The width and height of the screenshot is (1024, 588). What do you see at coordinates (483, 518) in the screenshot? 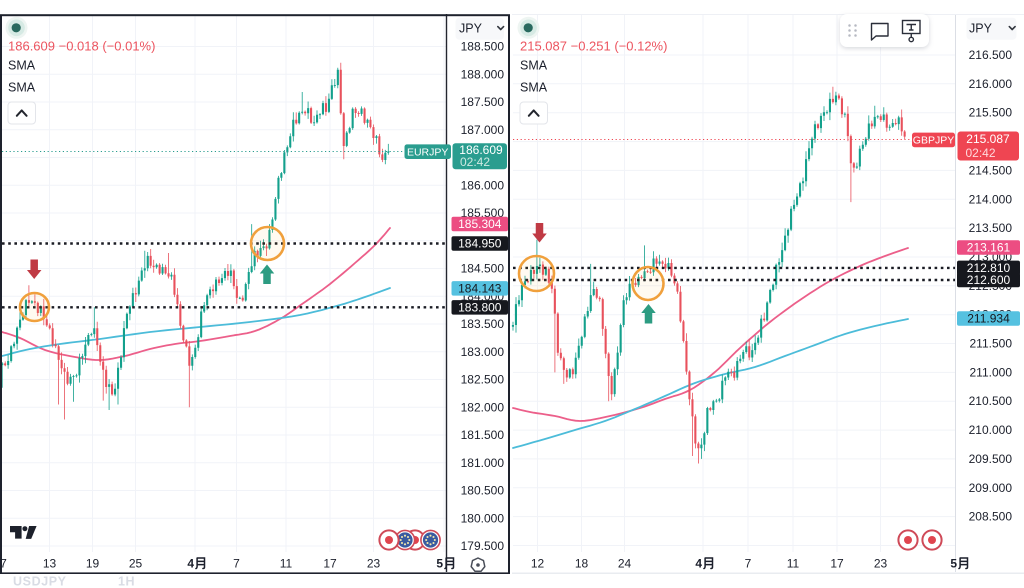
I see `svg-text: 180.000` at bounding box center [483, 518].